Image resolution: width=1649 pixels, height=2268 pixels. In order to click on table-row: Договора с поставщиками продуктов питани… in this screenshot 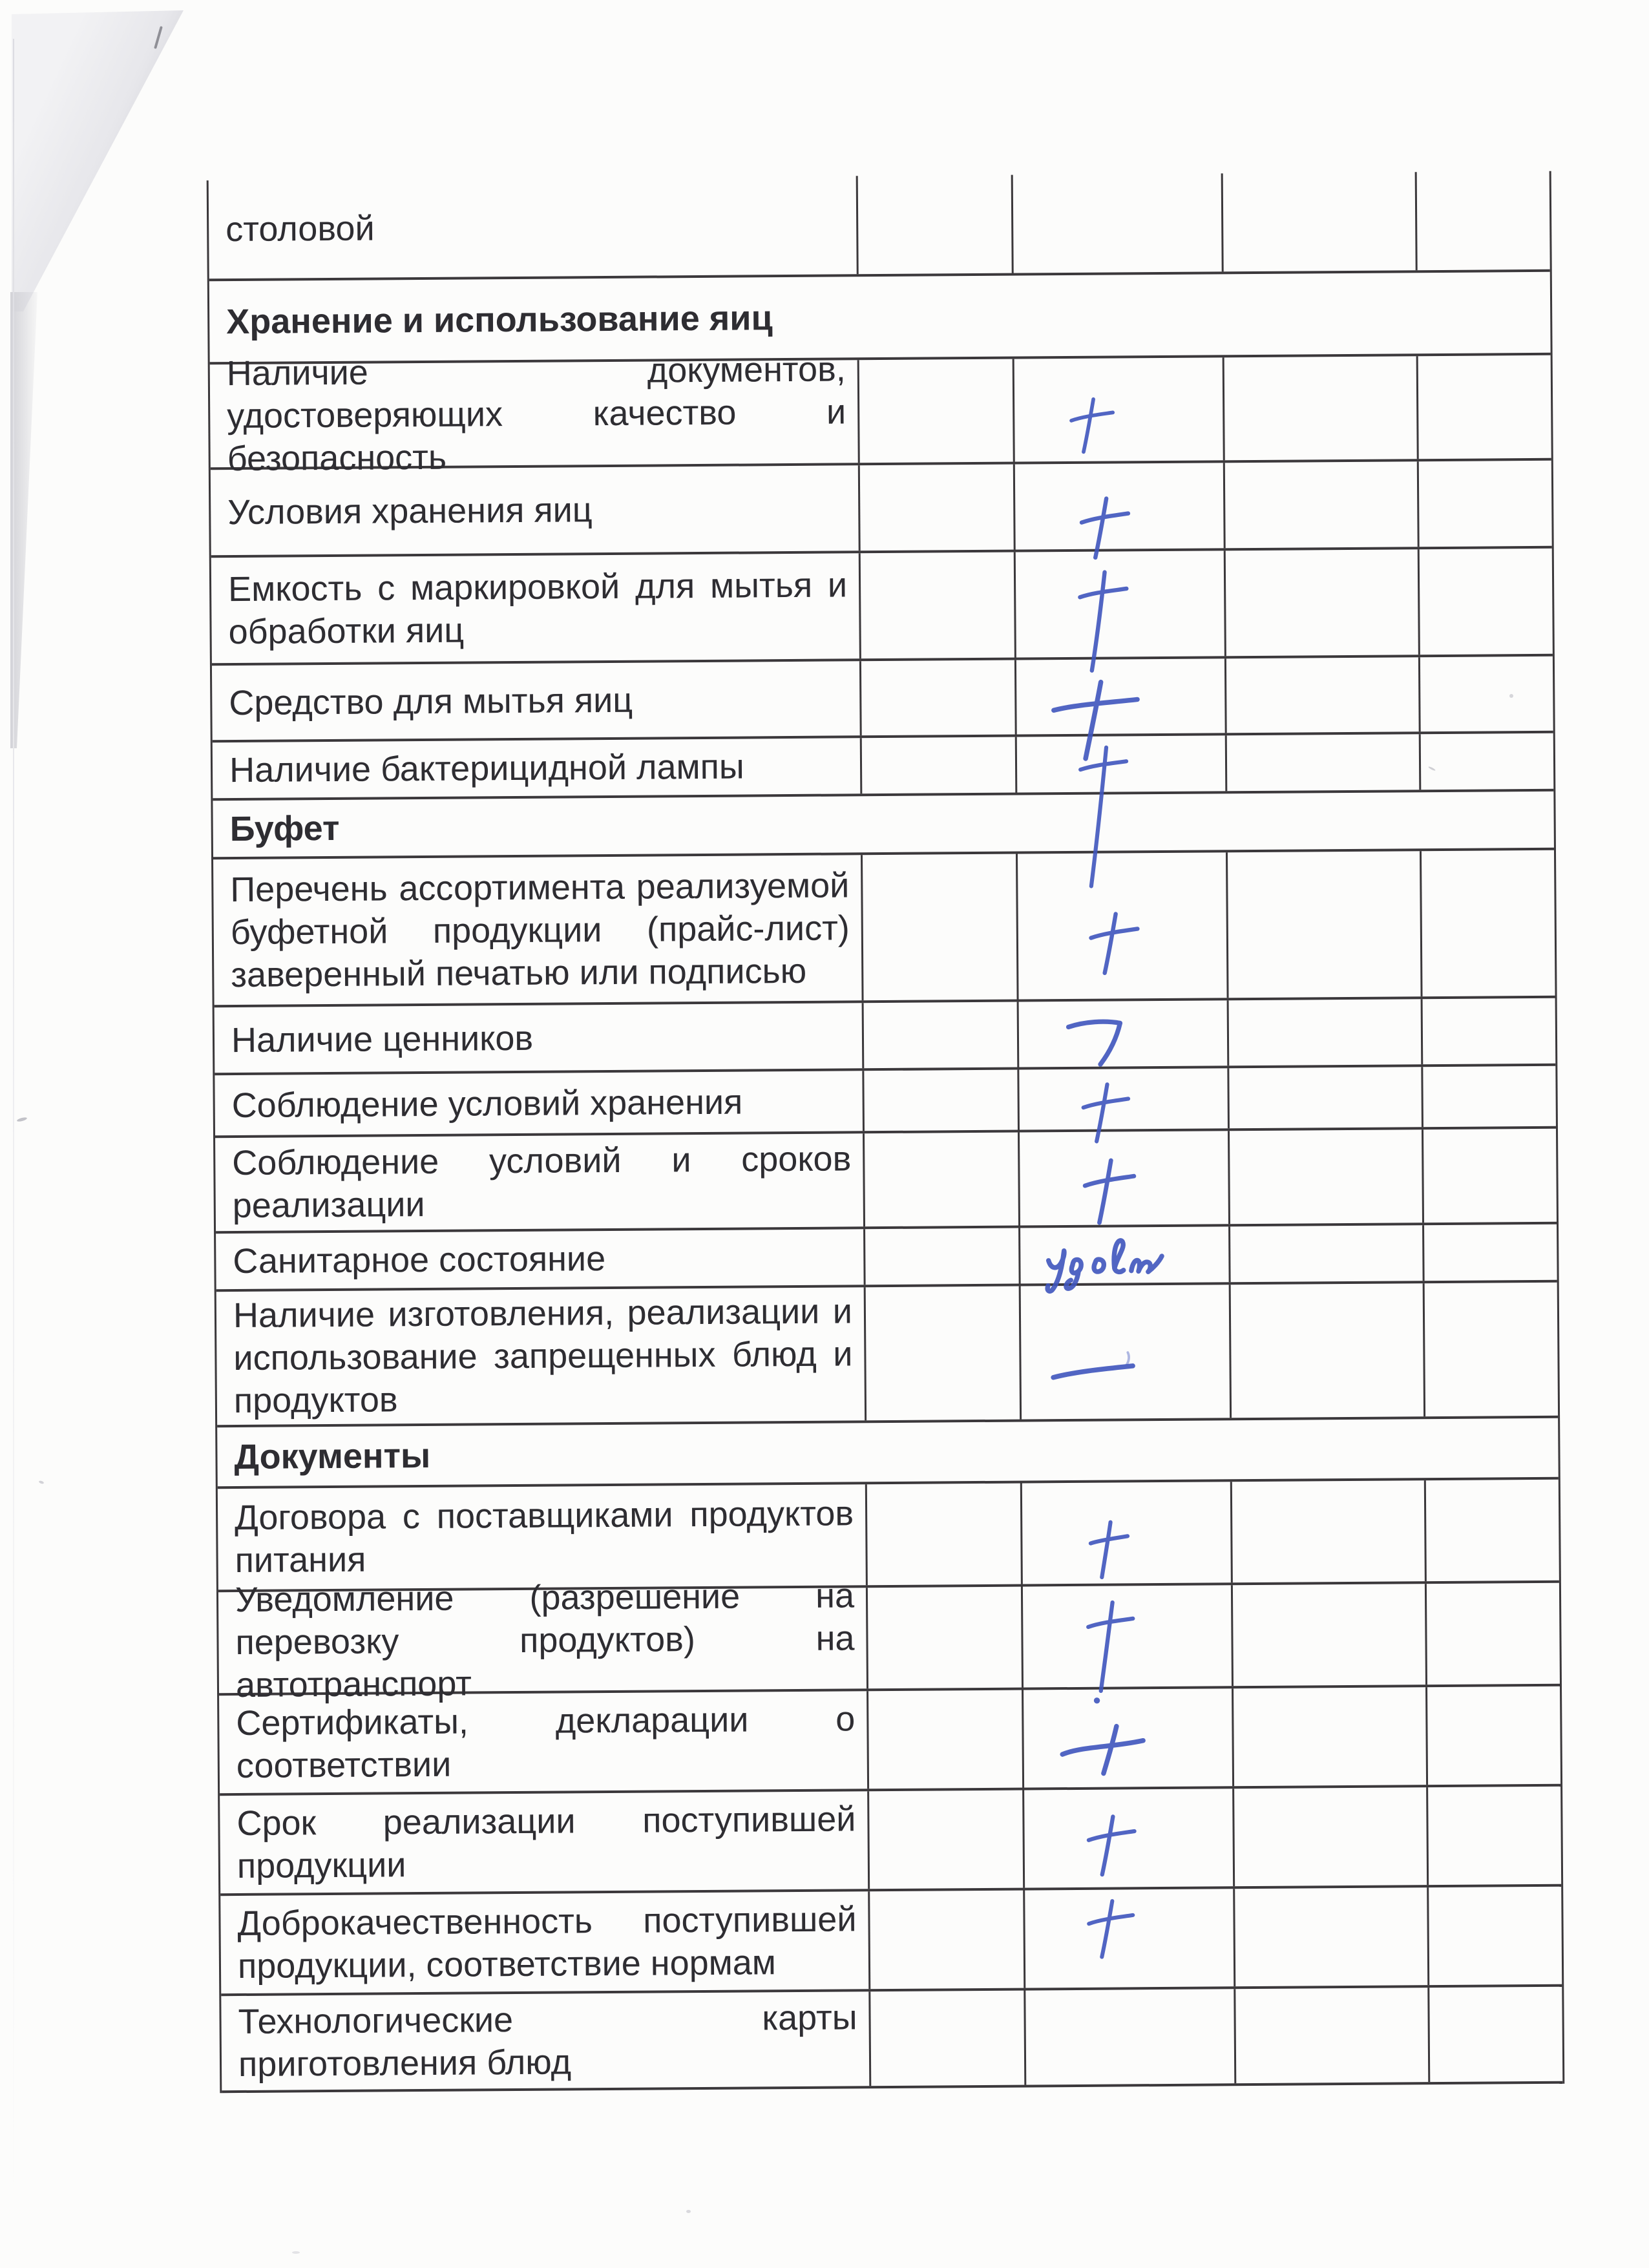, I will do `click(888, 1536)`.